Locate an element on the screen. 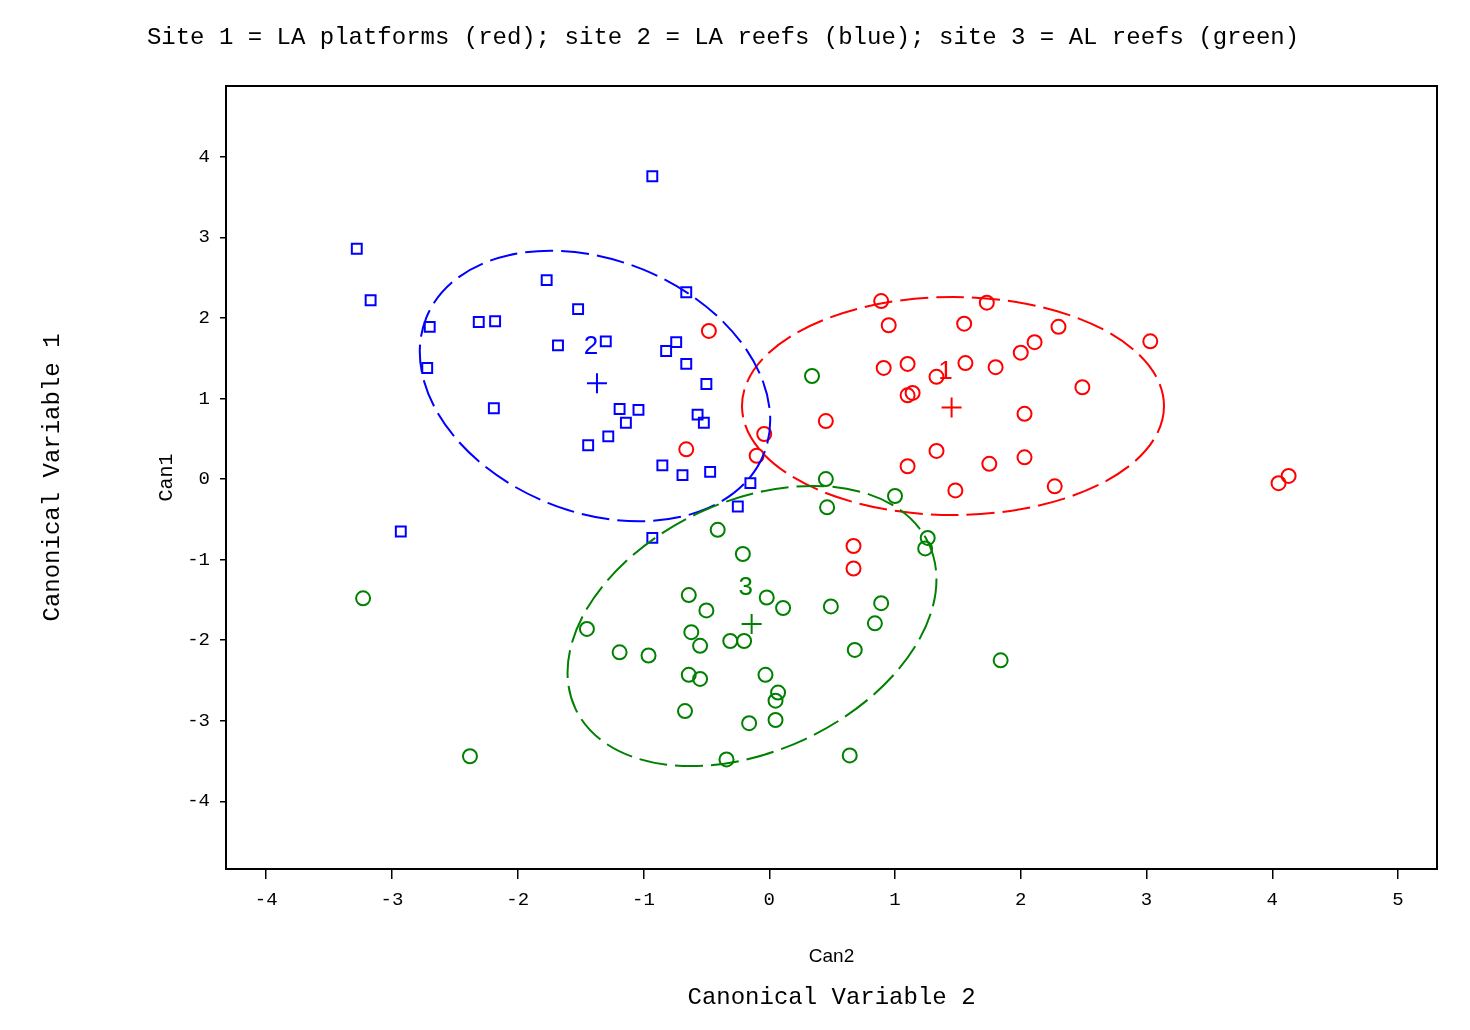  y-tick-label: 2 is located at coordinates (204, 318).